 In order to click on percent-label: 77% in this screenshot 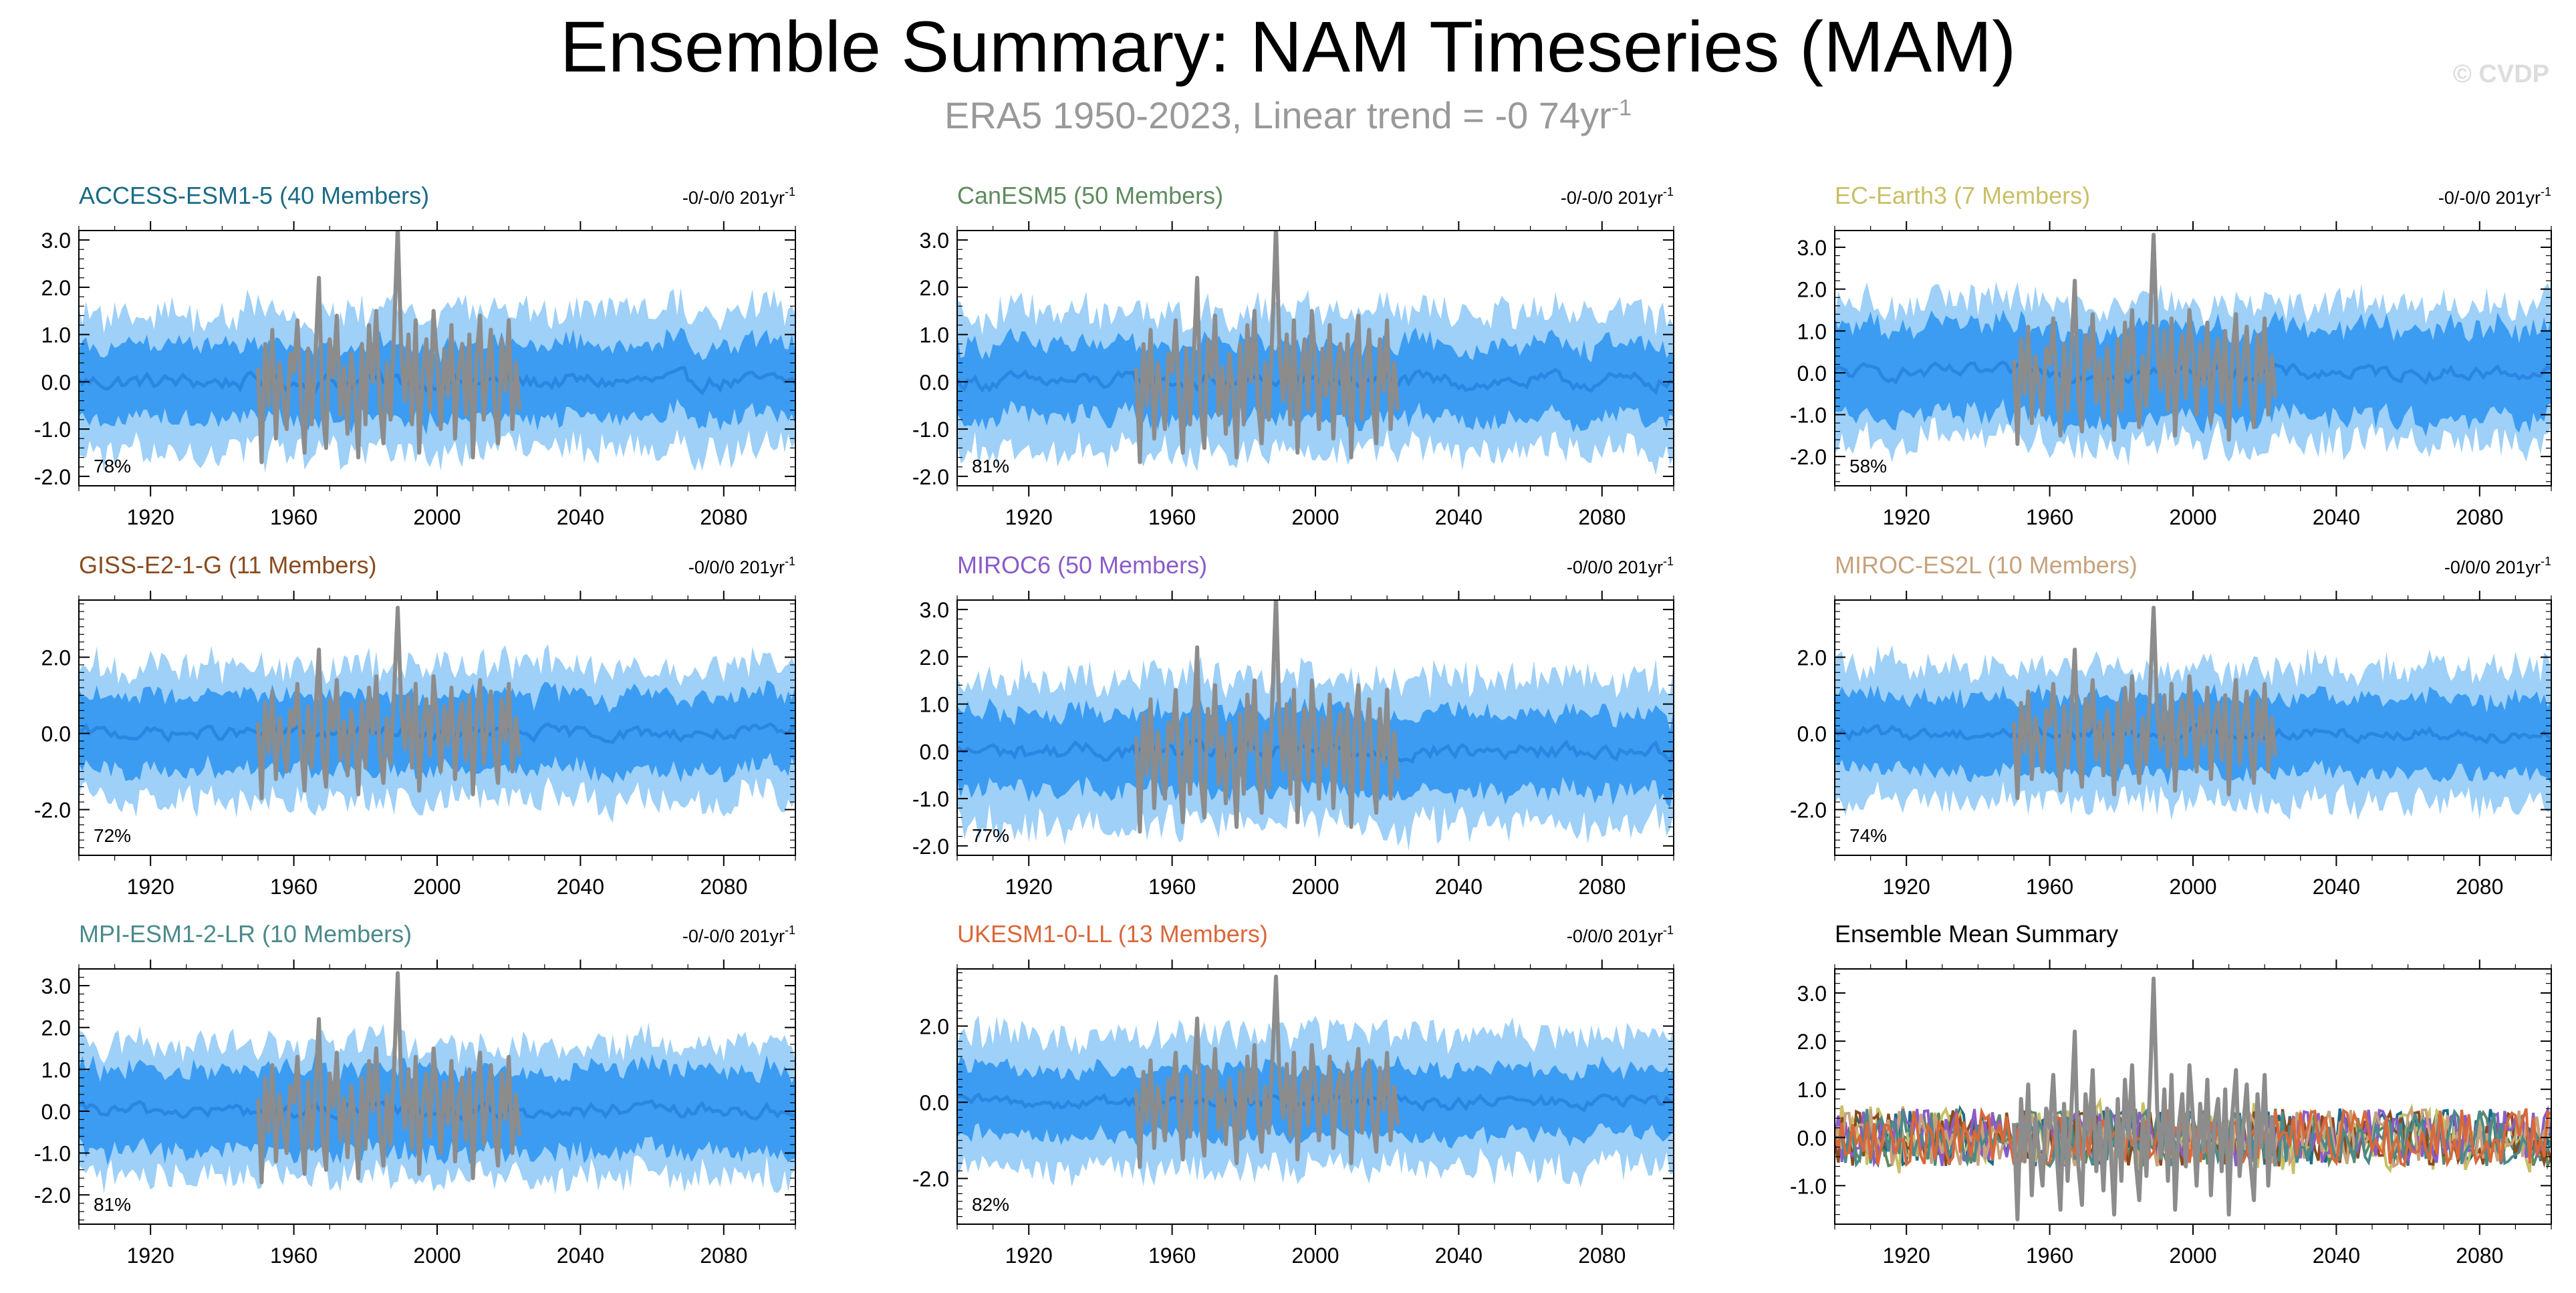, I will do `click(991, 835)`.